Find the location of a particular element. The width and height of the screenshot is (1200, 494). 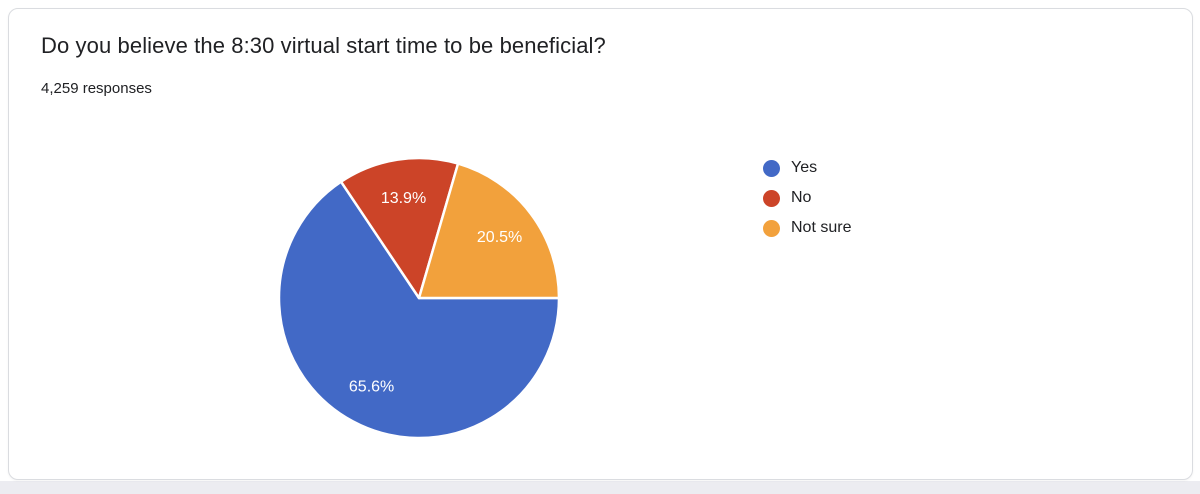

legend-item-no: No is located at coordinates (807, 198).